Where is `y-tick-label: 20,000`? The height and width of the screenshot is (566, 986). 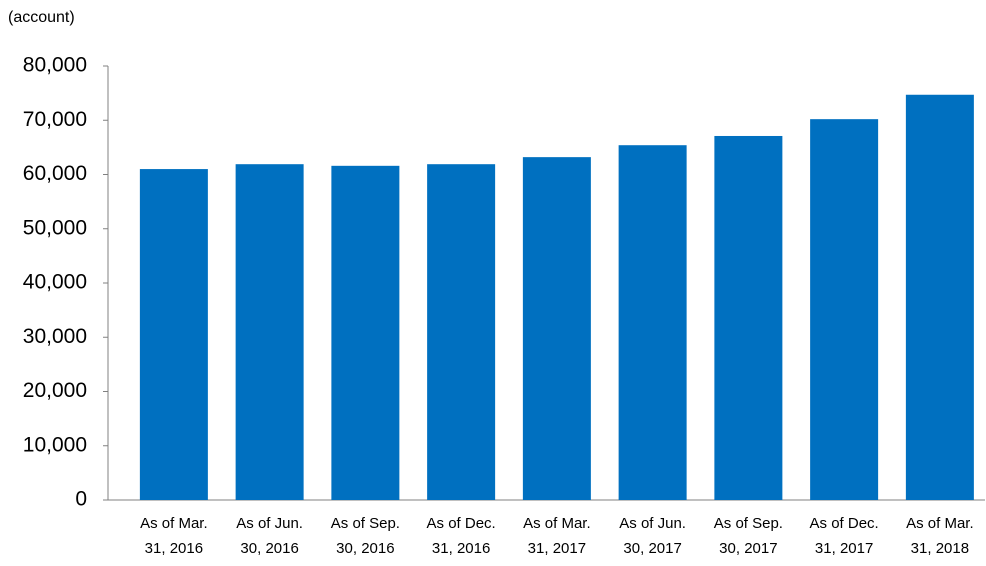
y-tick-label: 20,000 is located at coordinates (55, 390).